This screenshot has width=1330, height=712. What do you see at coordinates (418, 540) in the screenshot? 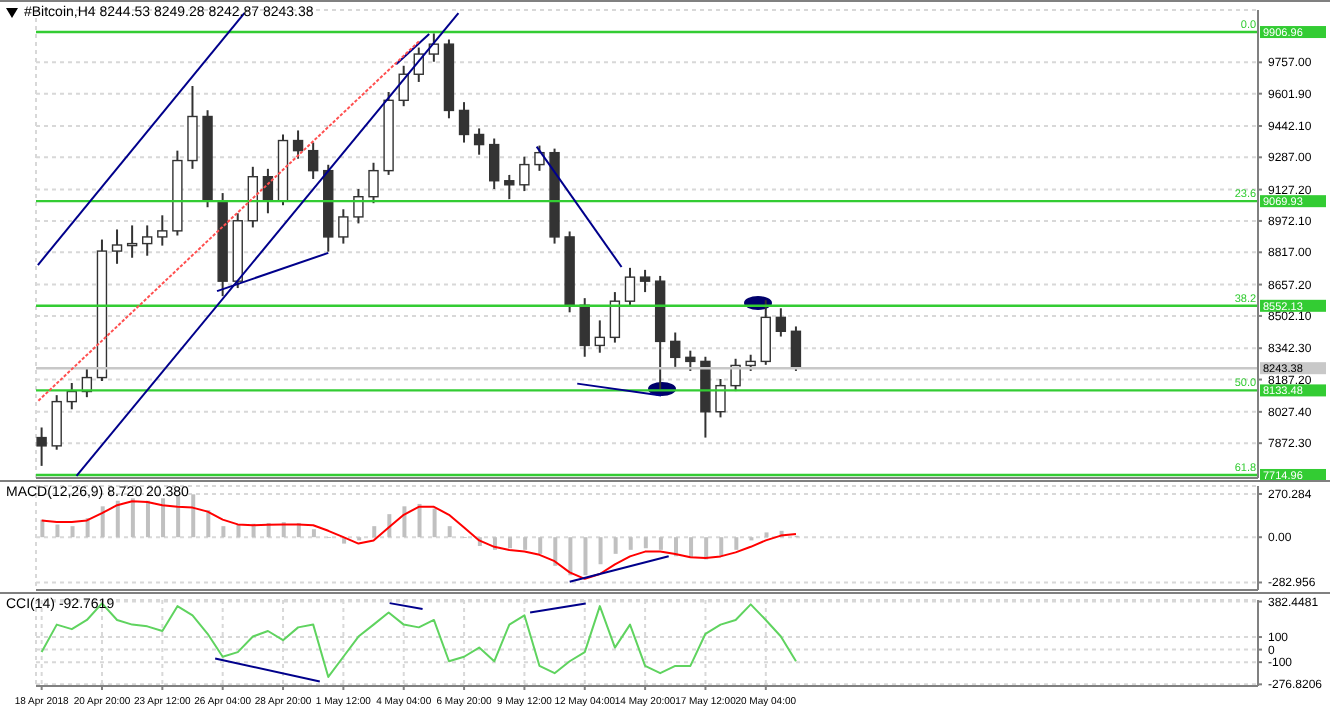
I see `line-series` at bounding box center [418, 540].